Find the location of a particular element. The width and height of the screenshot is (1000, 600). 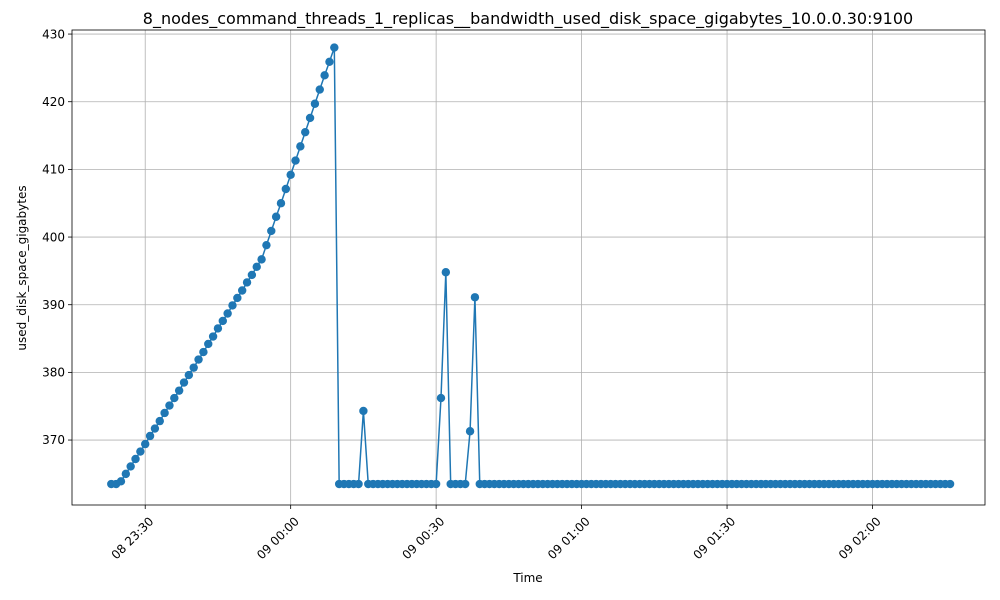

y-axis-ticks: 370 380 390 400 410 420 430 is located at coordinates (57, 237).